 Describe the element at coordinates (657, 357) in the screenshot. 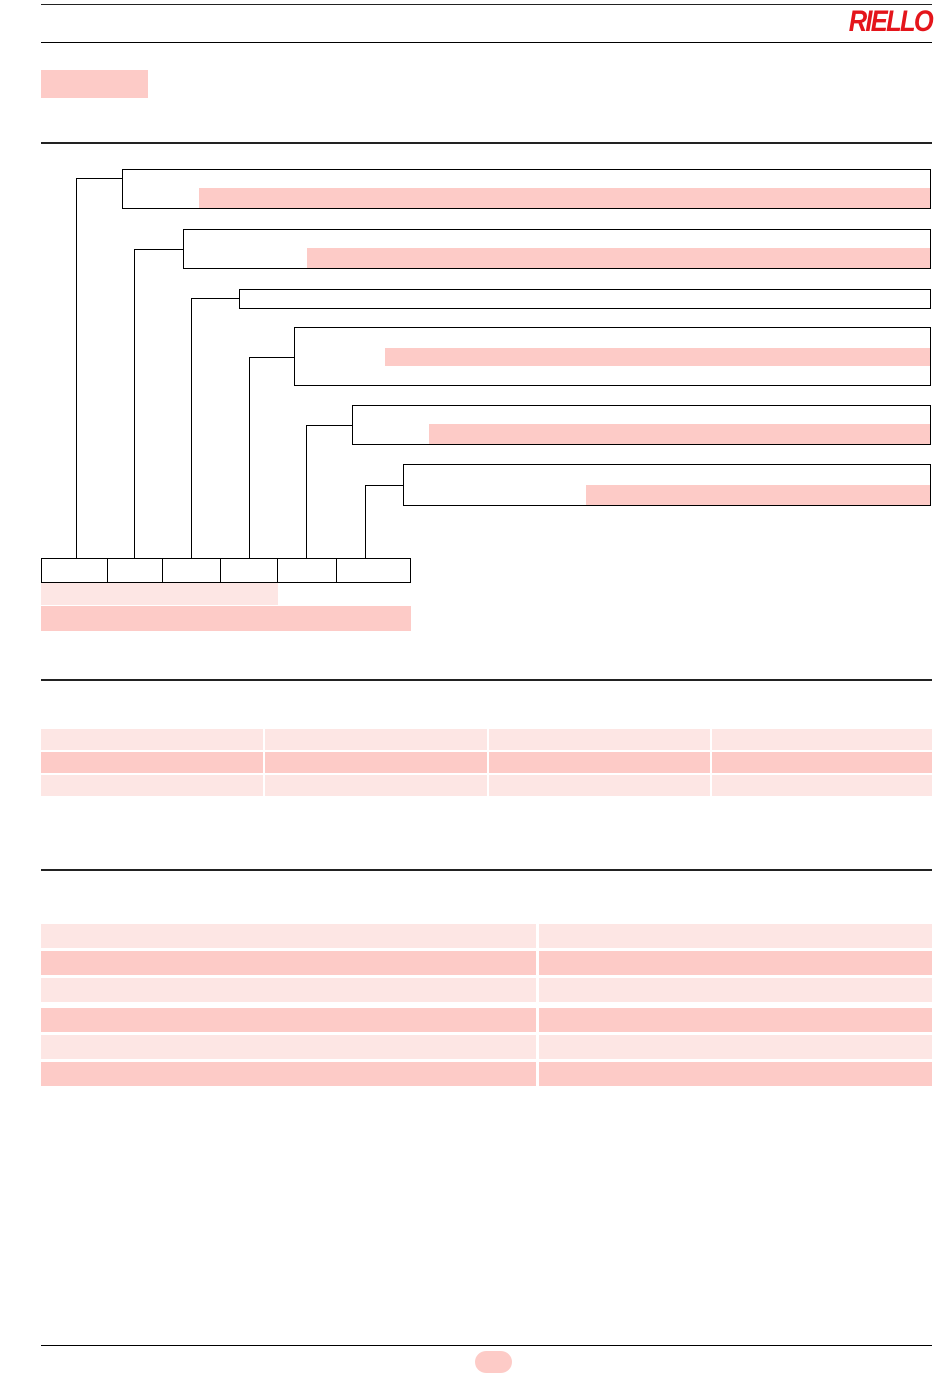

I see `designation-box-4-band` at that location.